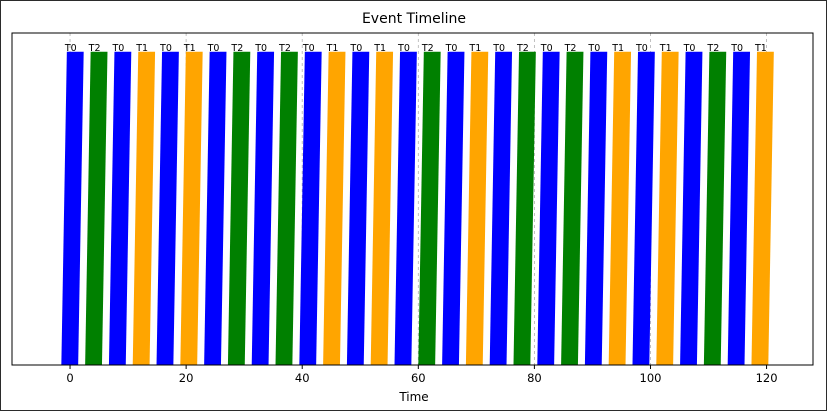 The height and width of the screenshot is (412, 827). I want to click on x-ticks-group: 0 20 40 60 80 100 120, so click(422, 375).